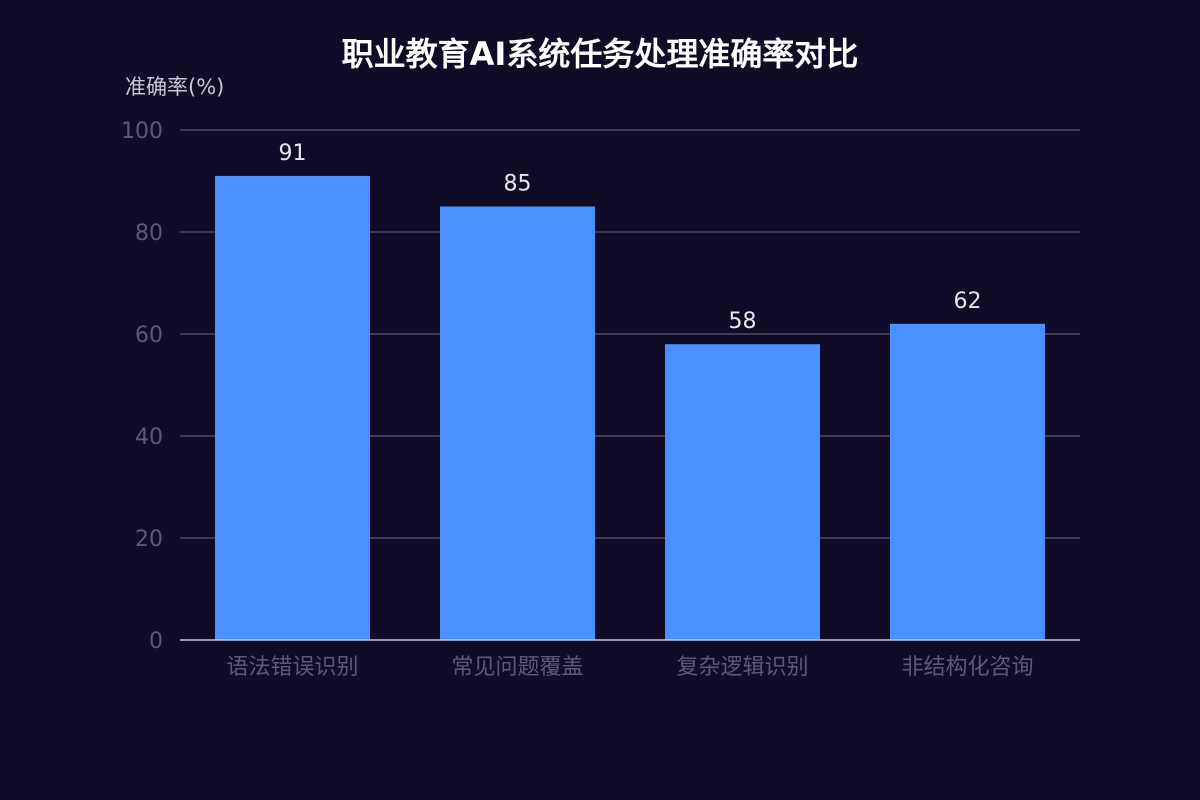 The image size is (1200, 800). Describe the element at coordinates (967, 667) in the screenshot. I see `x-tick-label: 非结构化咨询` at that location.